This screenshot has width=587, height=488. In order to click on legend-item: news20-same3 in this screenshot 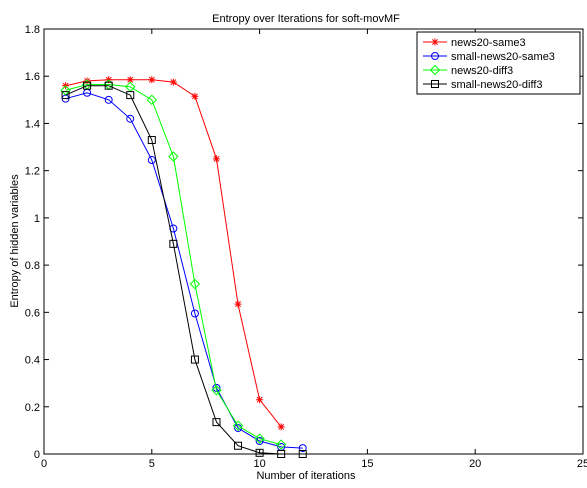, I will do `click(474, 43)`.